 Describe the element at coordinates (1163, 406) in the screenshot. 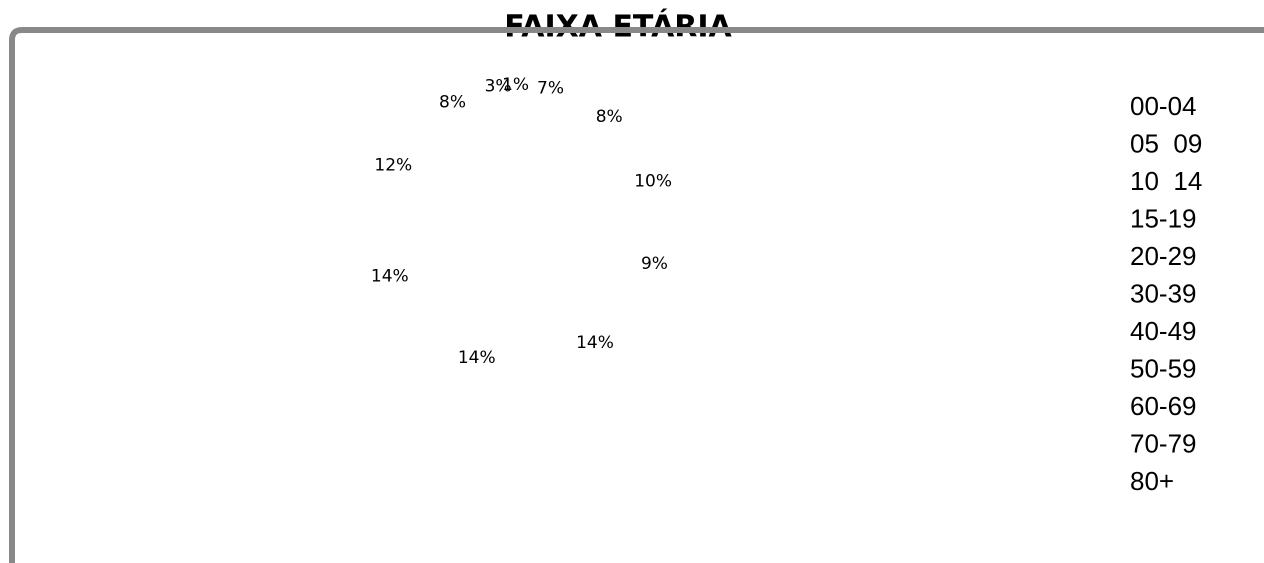

I see `legend-entry: 60-69` at that location.